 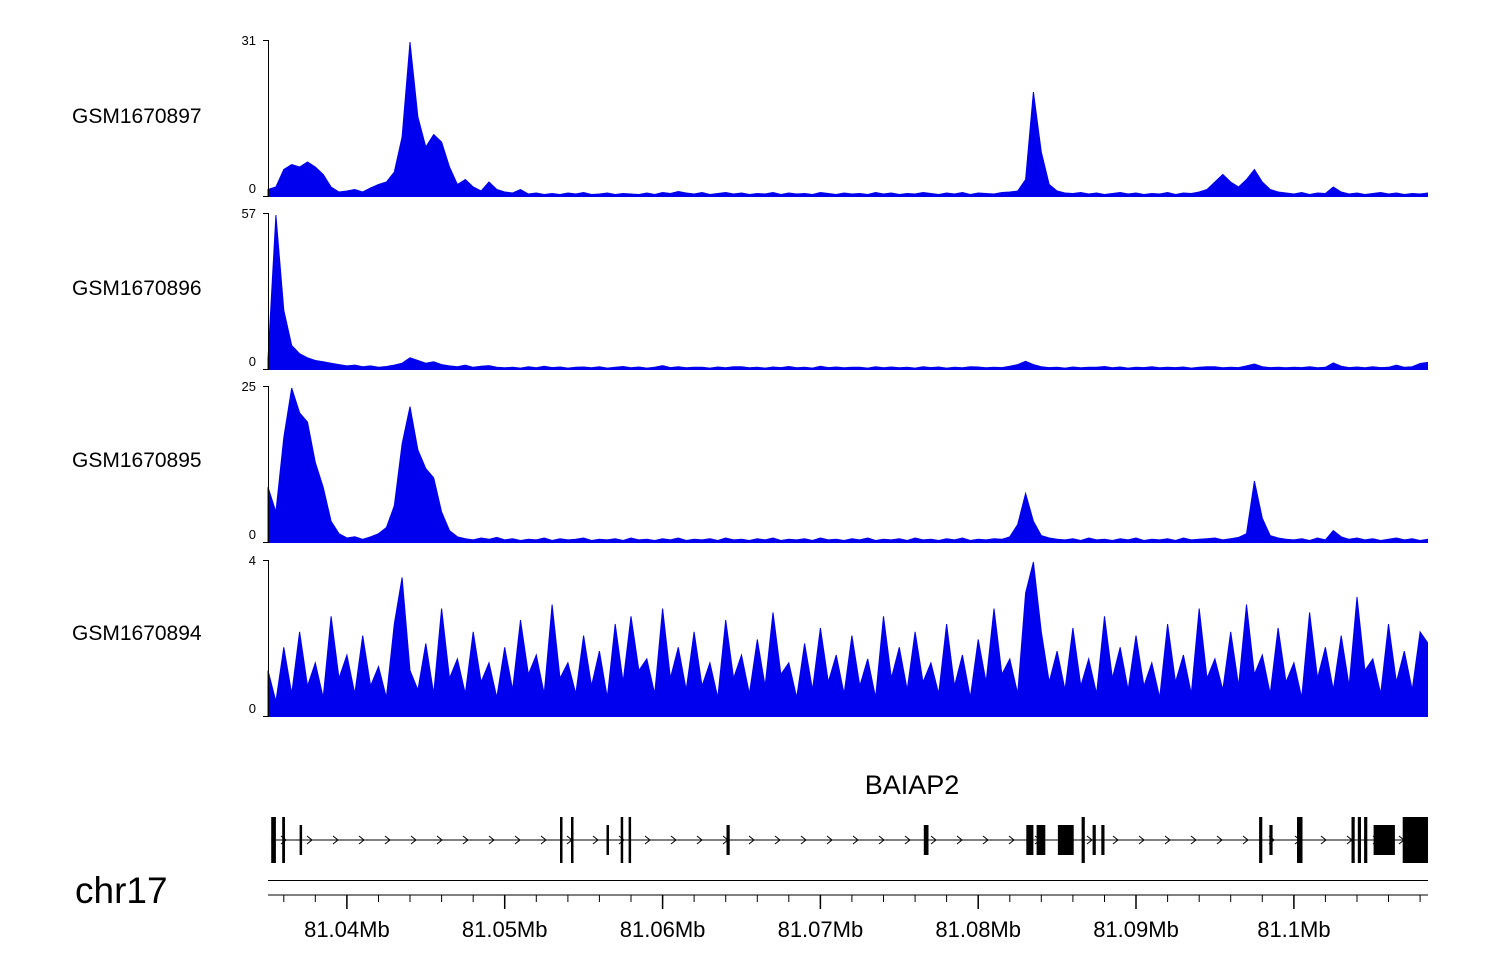 I want to click on coverage-plot-gsm1670895, so click(x=845, y=464).